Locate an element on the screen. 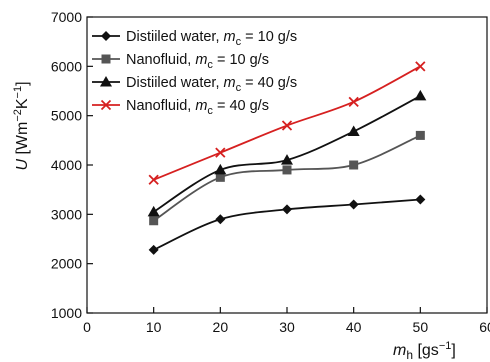 Image resolution: width=490 pixels, height=362 pixels. y-tick-label: 1000 is located at coordinates (66, 313).